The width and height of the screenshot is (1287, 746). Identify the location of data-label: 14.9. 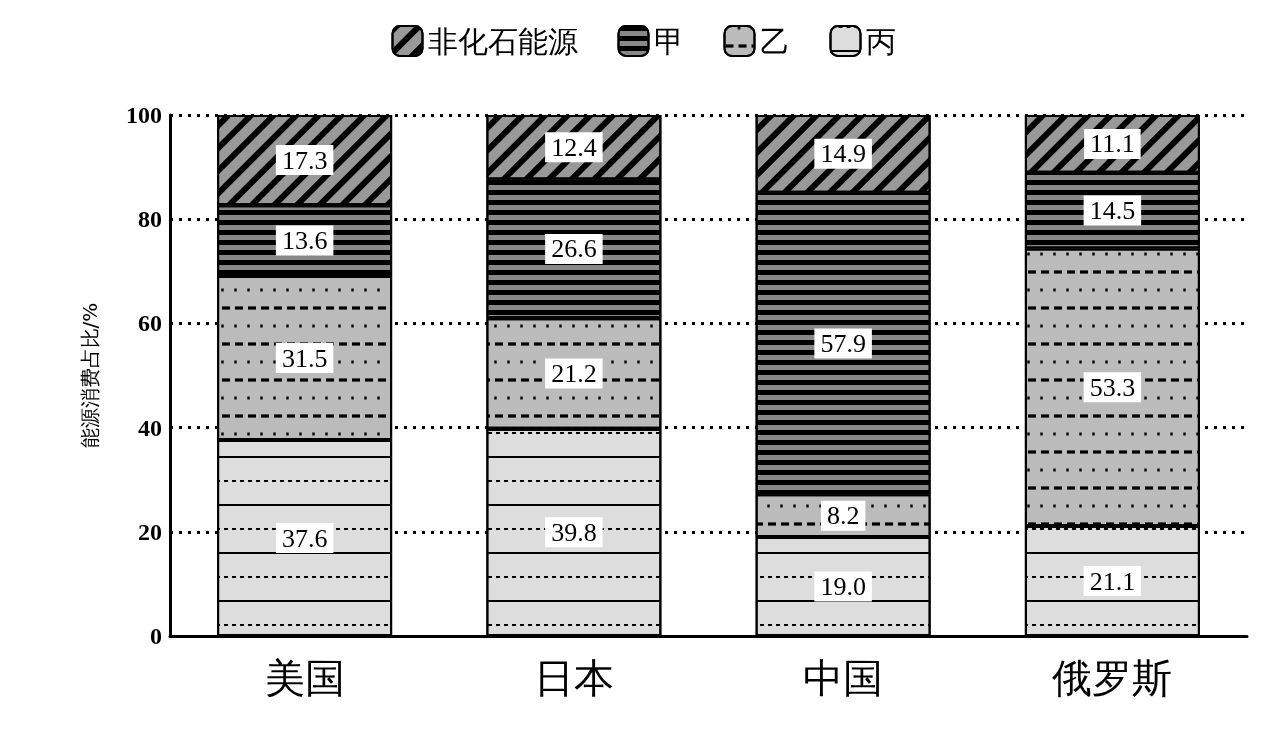
(843, 154).